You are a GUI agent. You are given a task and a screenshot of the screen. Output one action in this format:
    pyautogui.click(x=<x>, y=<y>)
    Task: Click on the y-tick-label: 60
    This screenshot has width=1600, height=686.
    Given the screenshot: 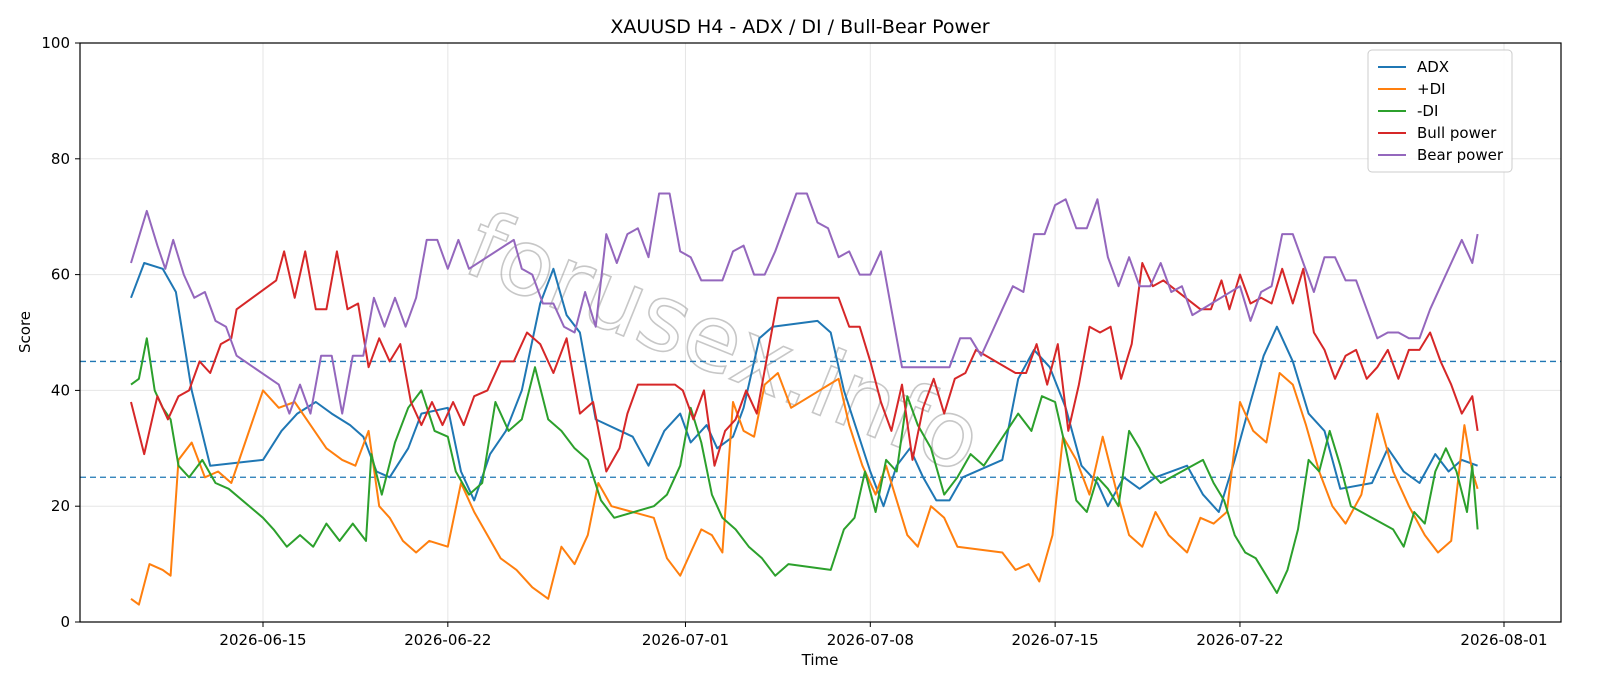 What is the action you would take?
    pyautogui.click(x=60, y=275)
    